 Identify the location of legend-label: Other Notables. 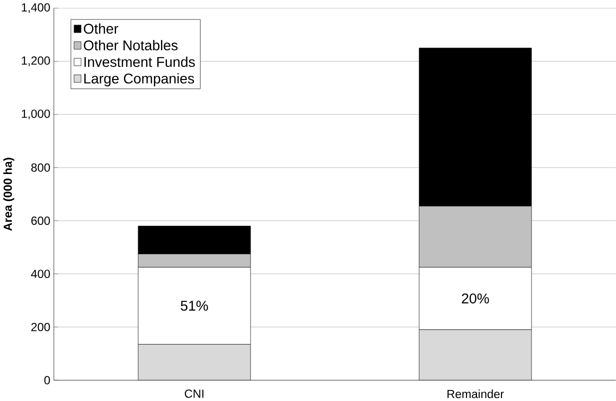
(131, 45).